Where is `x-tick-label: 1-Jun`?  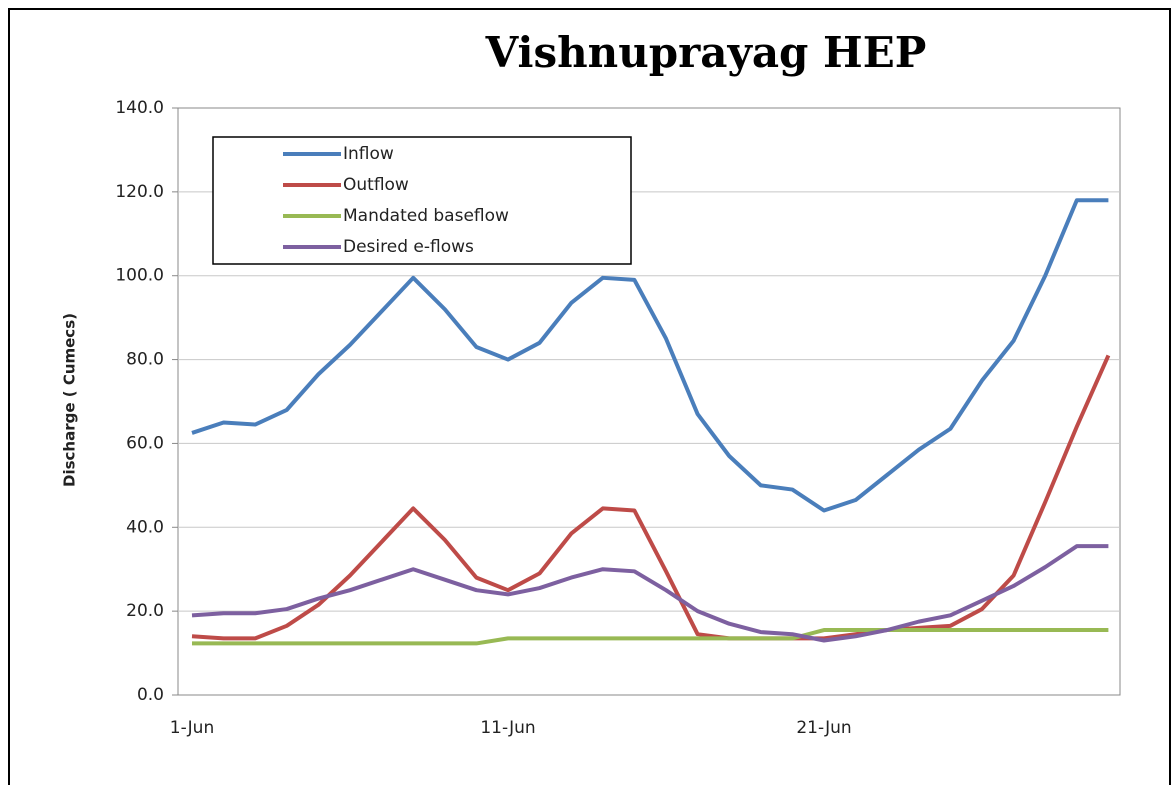 x-tick-label: 1-Jun is located at coordinates (192, 728).